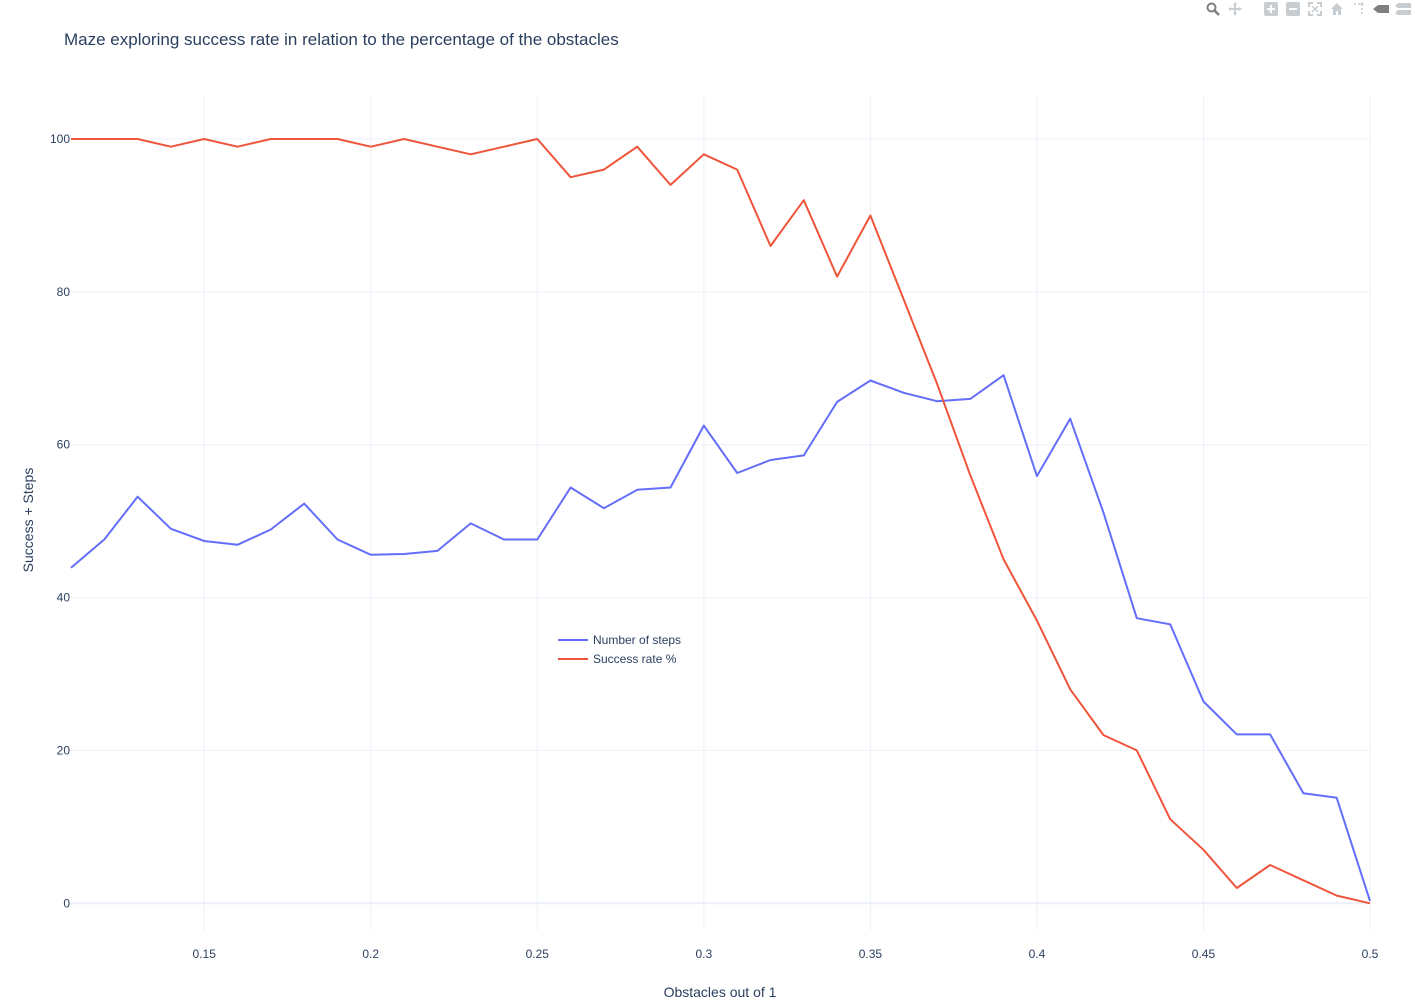  I want to click on x-tick-label: 0.35, so click(871, 954).